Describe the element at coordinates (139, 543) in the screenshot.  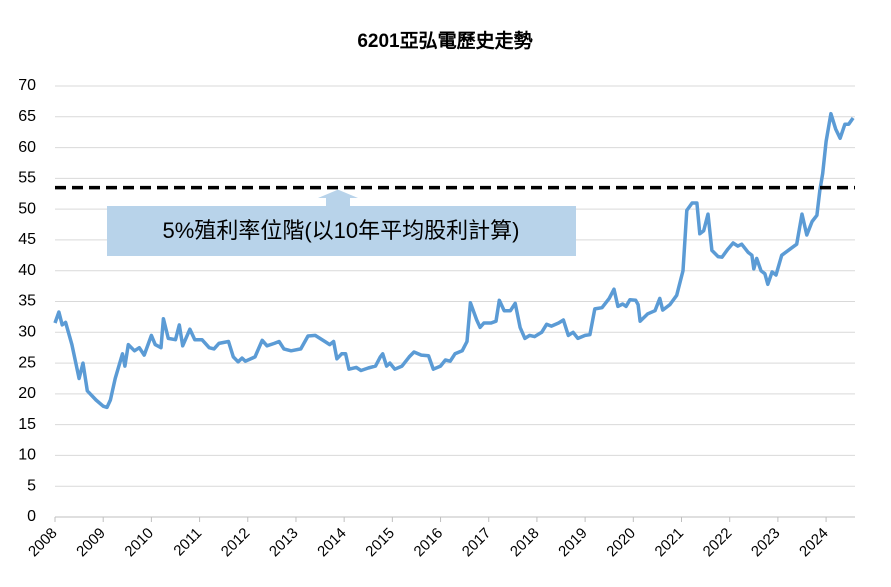
I see `x-tick-label: 2010` at that location.